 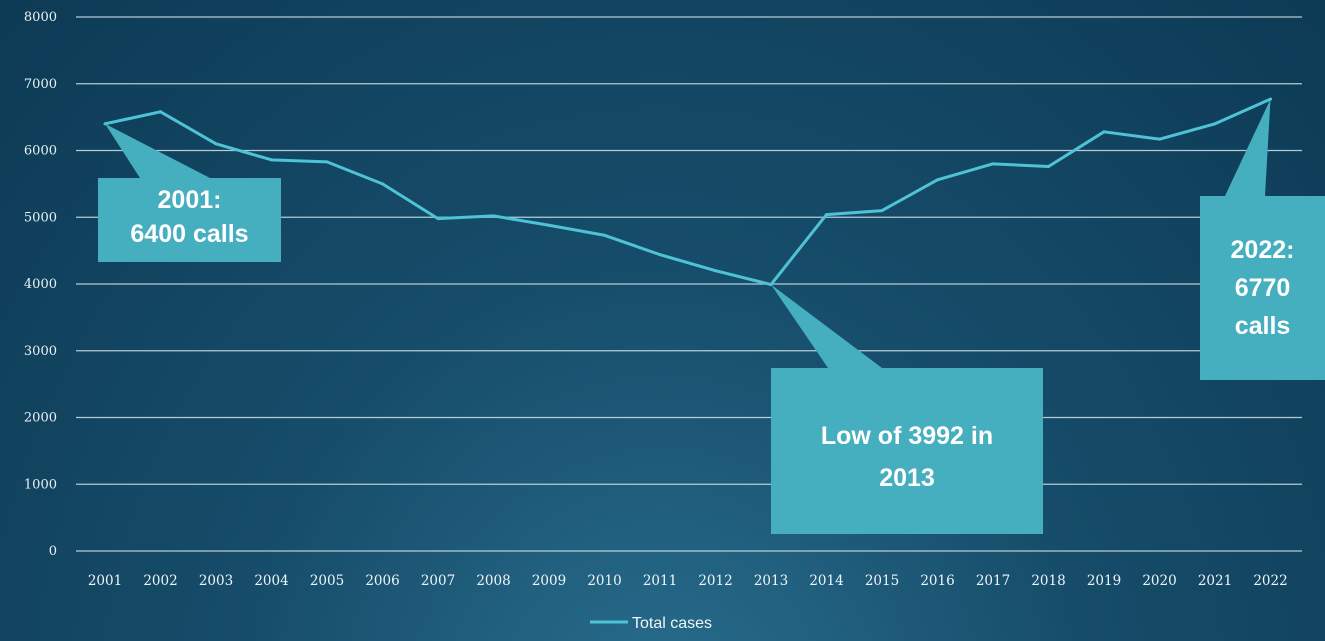 What do you see at coordinates (993, 164) in the screenshot?
I see `data-point-2017` at bounding box center [993, 164].